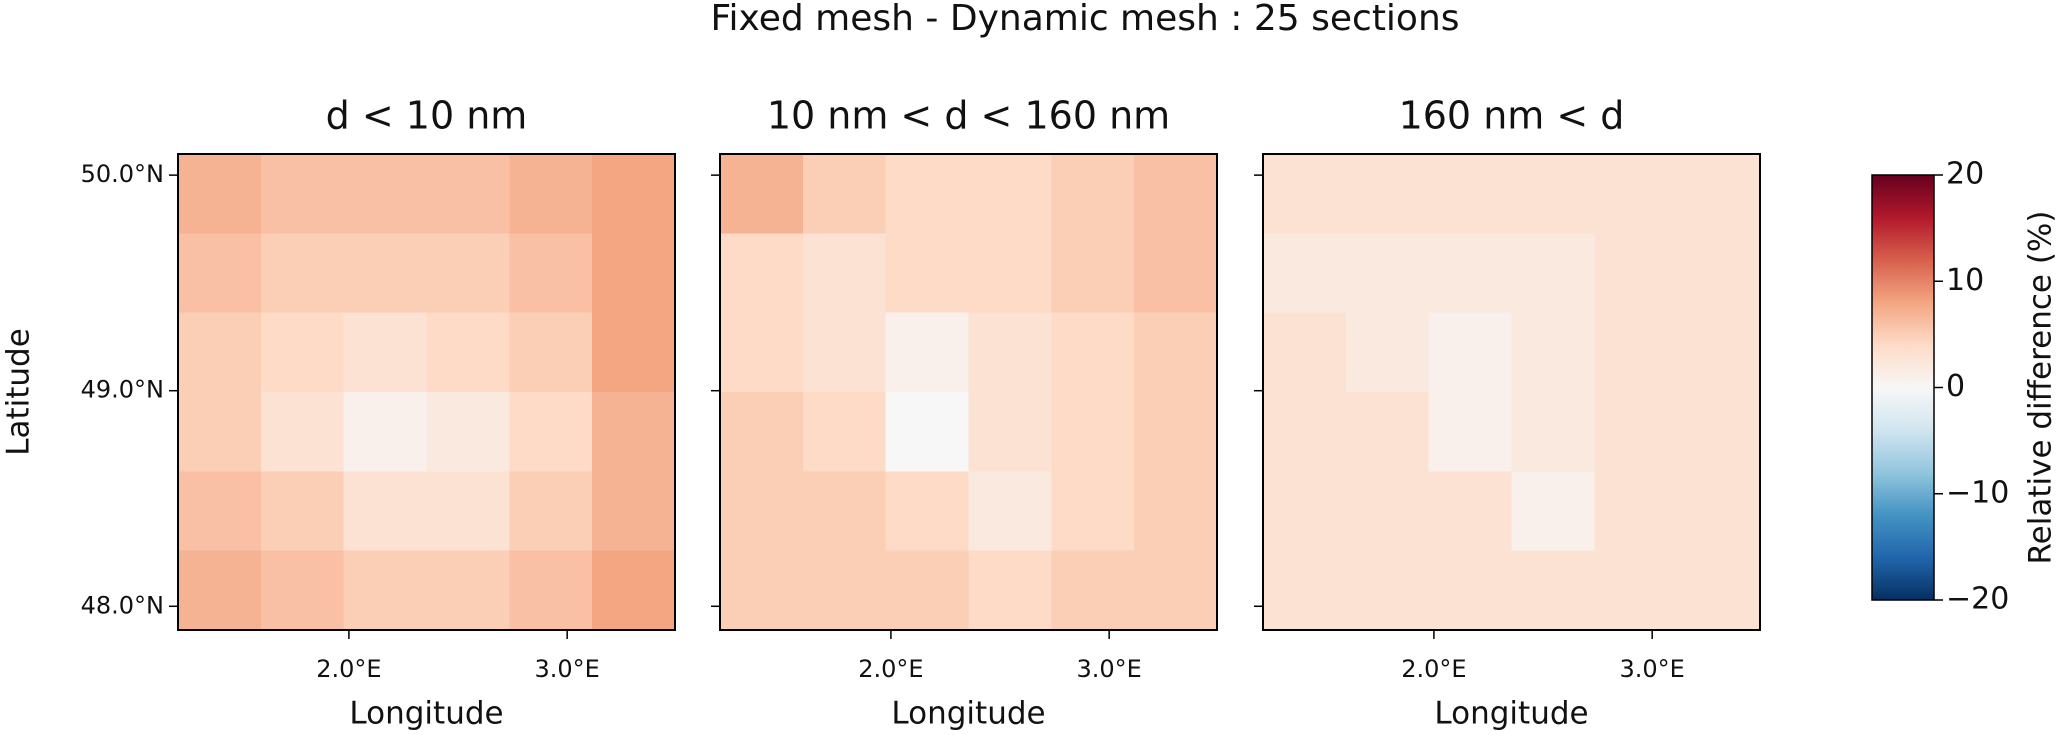 The image size is (2067, 735). Describe the element at coordinates (122, 605) in the screenshot. I see `y-tick-label: 48.0°N` at that location.